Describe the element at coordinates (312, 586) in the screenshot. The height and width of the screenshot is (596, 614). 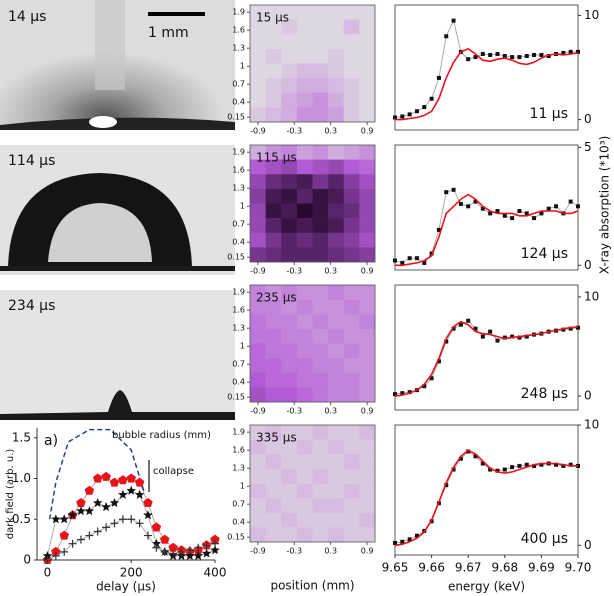
I see `x-axis-label: position (mm)` at that location.